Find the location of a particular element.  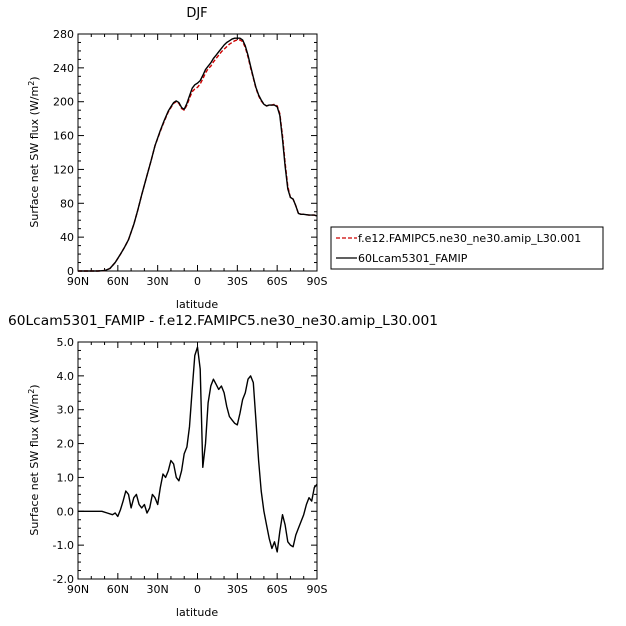

top-y-tick-label: 40 is located at coordinates (67, 237).